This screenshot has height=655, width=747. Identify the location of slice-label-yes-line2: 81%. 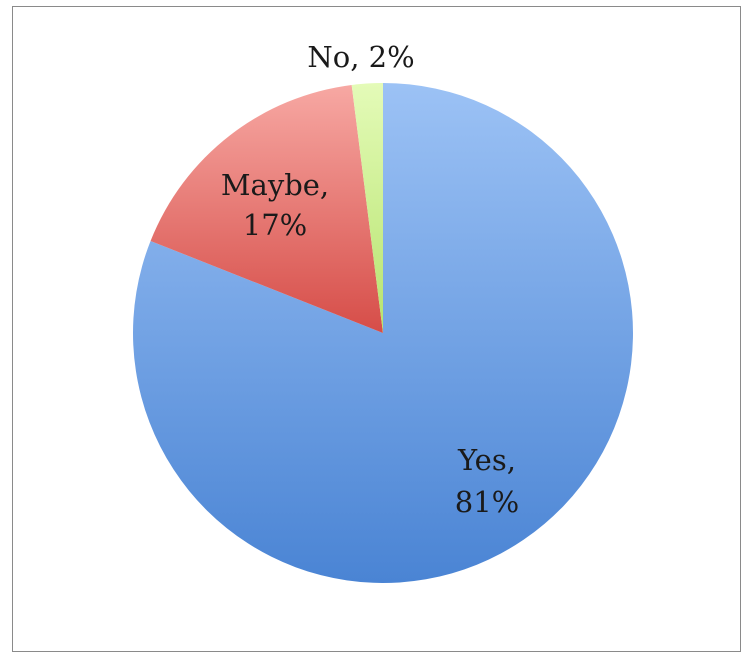
(487, 502).